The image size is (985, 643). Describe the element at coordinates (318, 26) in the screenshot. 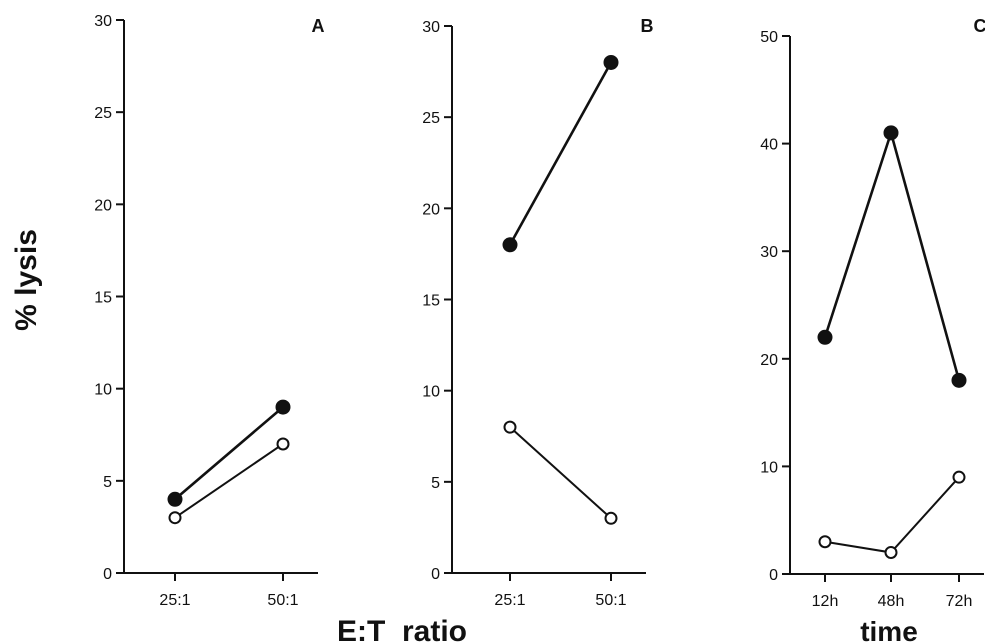

I see `panel-label: A` at that location.